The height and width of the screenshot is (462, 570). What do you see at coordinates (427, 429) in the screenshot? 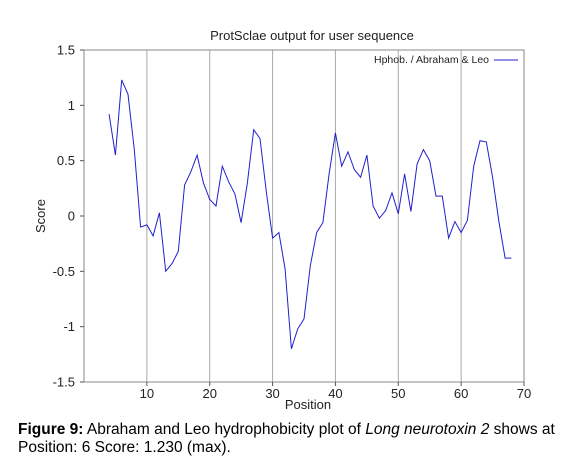
I see `caption-protein-name: Long neurotoxin 2` at bounding box center [427, 429].